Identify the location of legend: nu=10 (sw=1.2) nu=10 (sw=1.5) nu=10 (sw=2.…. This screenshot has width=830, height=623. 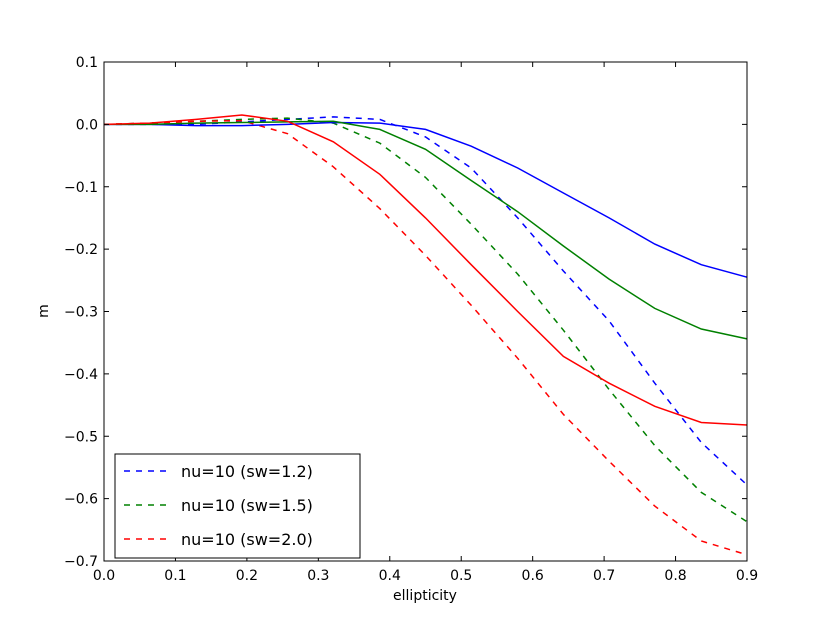
(237, 506).